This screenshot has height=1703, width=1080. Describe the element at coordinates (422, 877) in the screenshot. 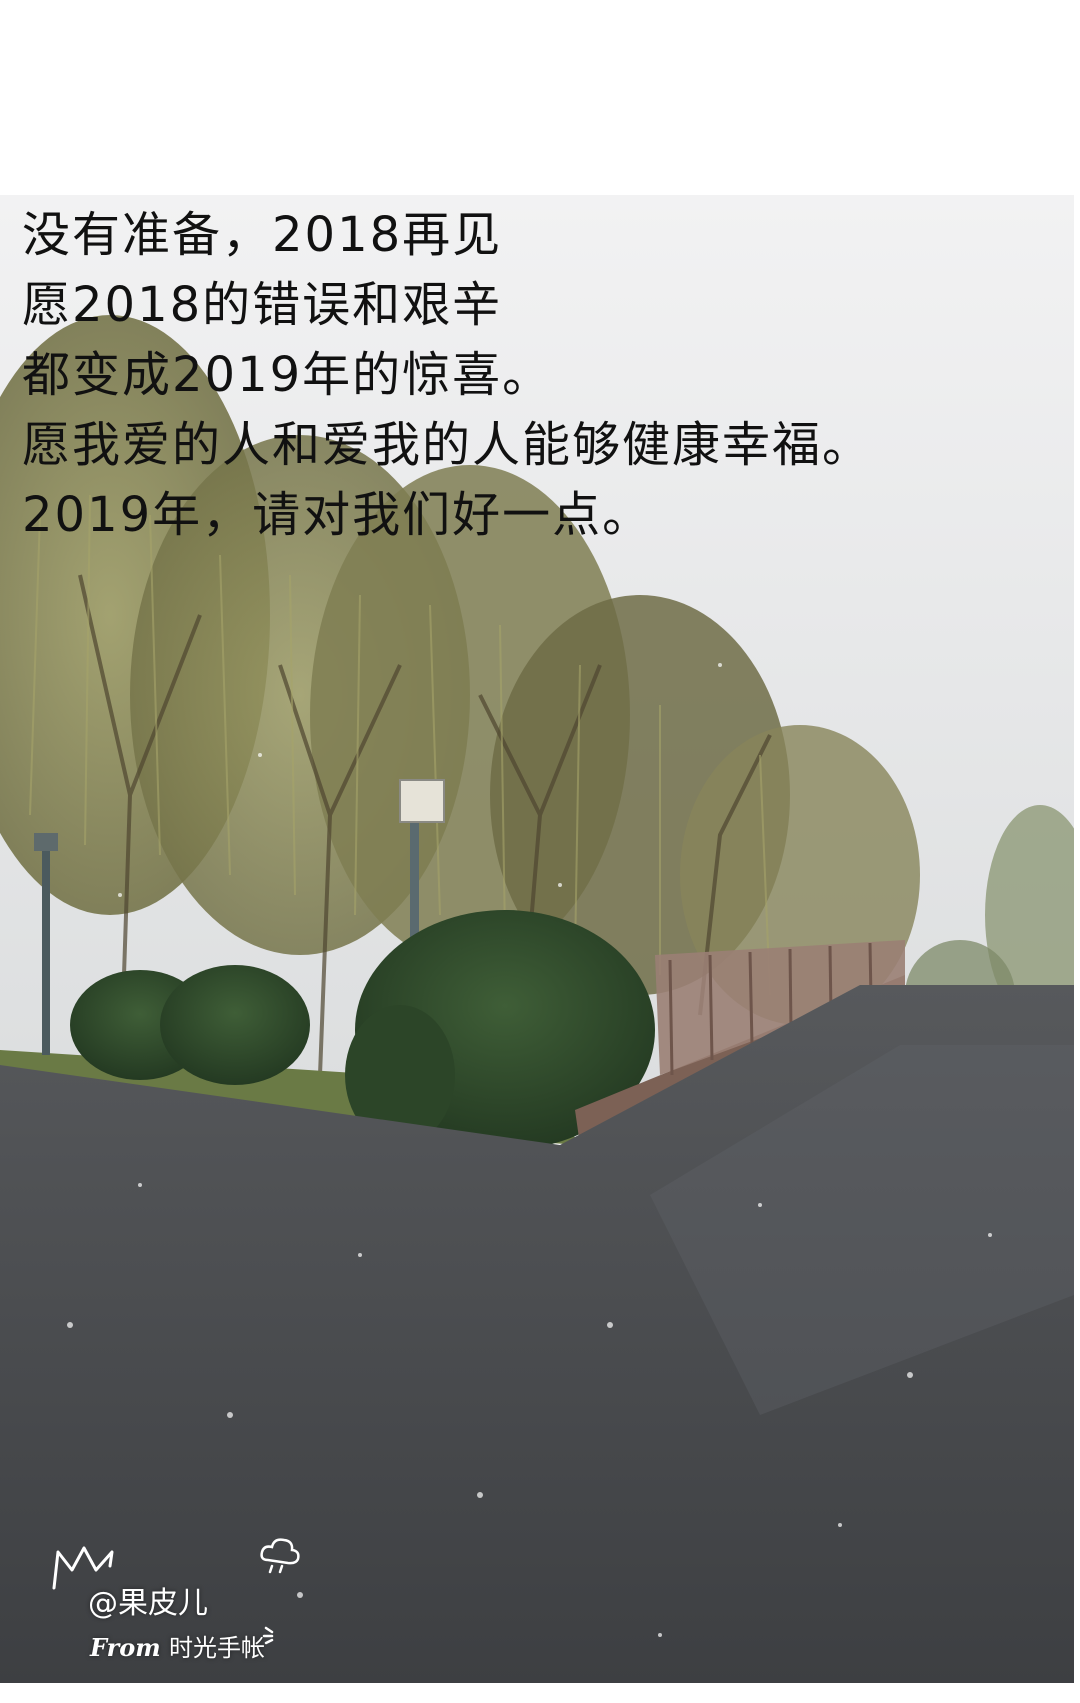

I see `lamp-post-middle` at that location.